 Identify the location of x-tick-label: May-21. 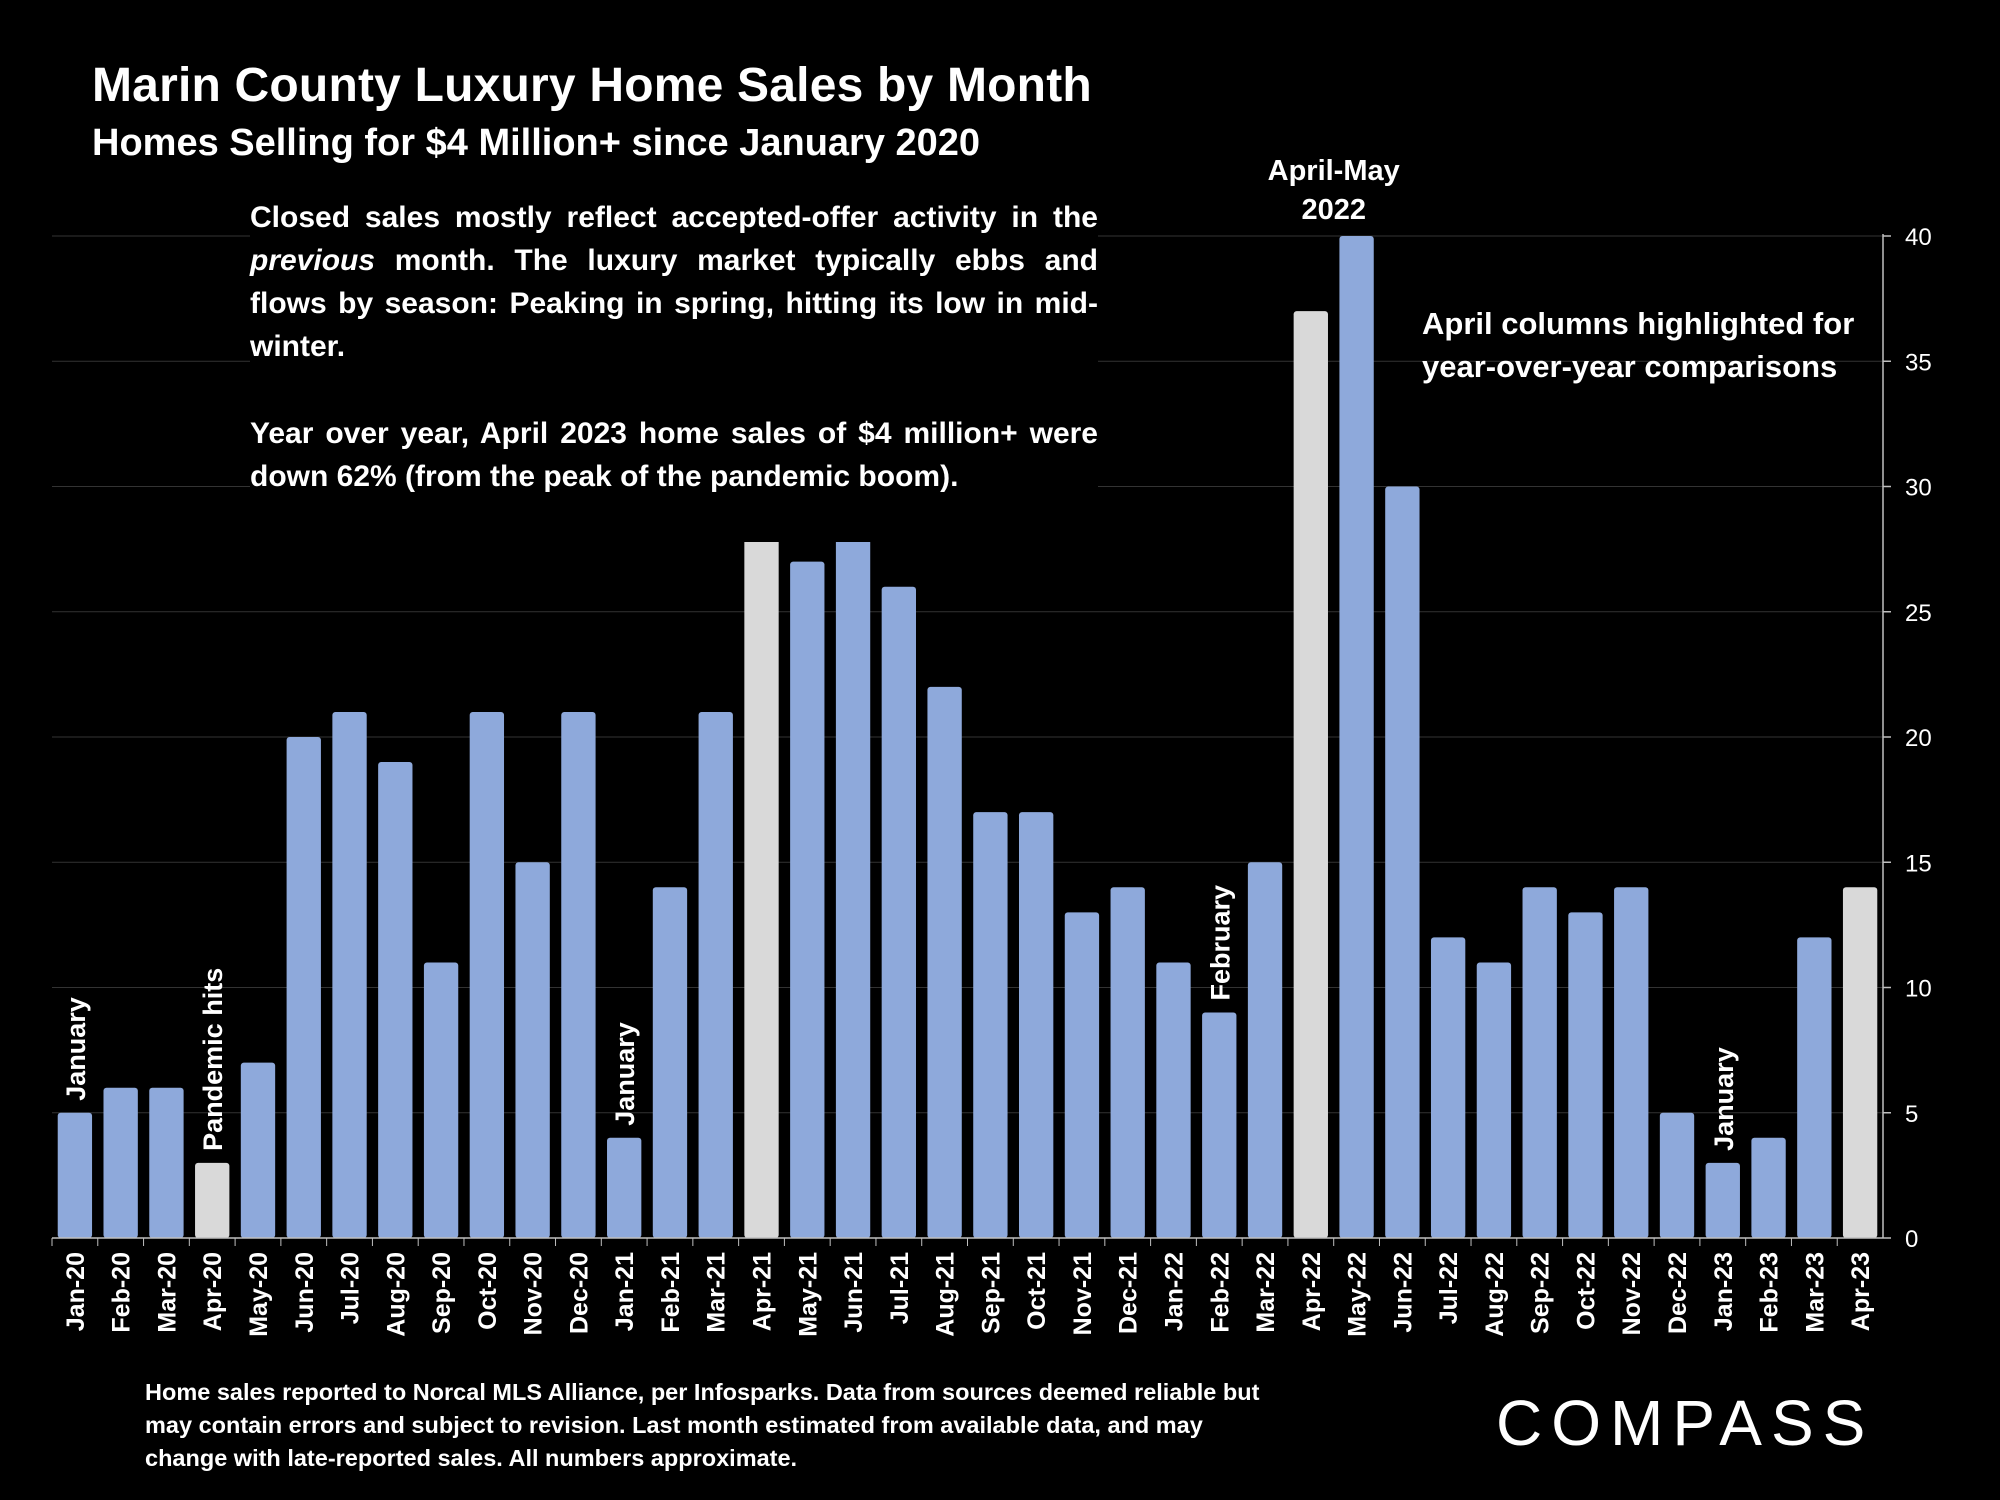
(808, 1294).